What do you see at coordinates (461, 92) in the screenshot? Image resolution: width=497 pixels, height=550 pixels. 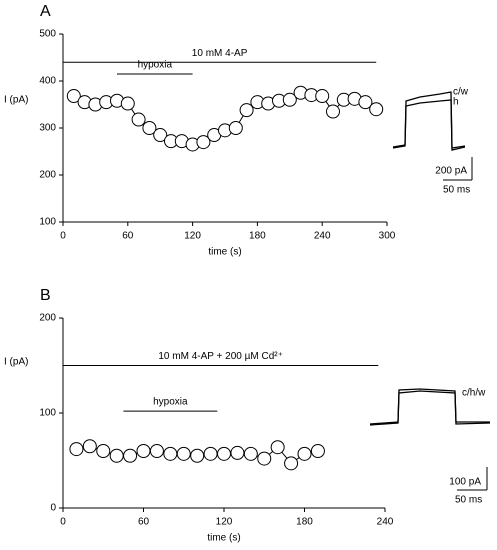 I see `trace-label: c/w` at bounding box center [461, 92].